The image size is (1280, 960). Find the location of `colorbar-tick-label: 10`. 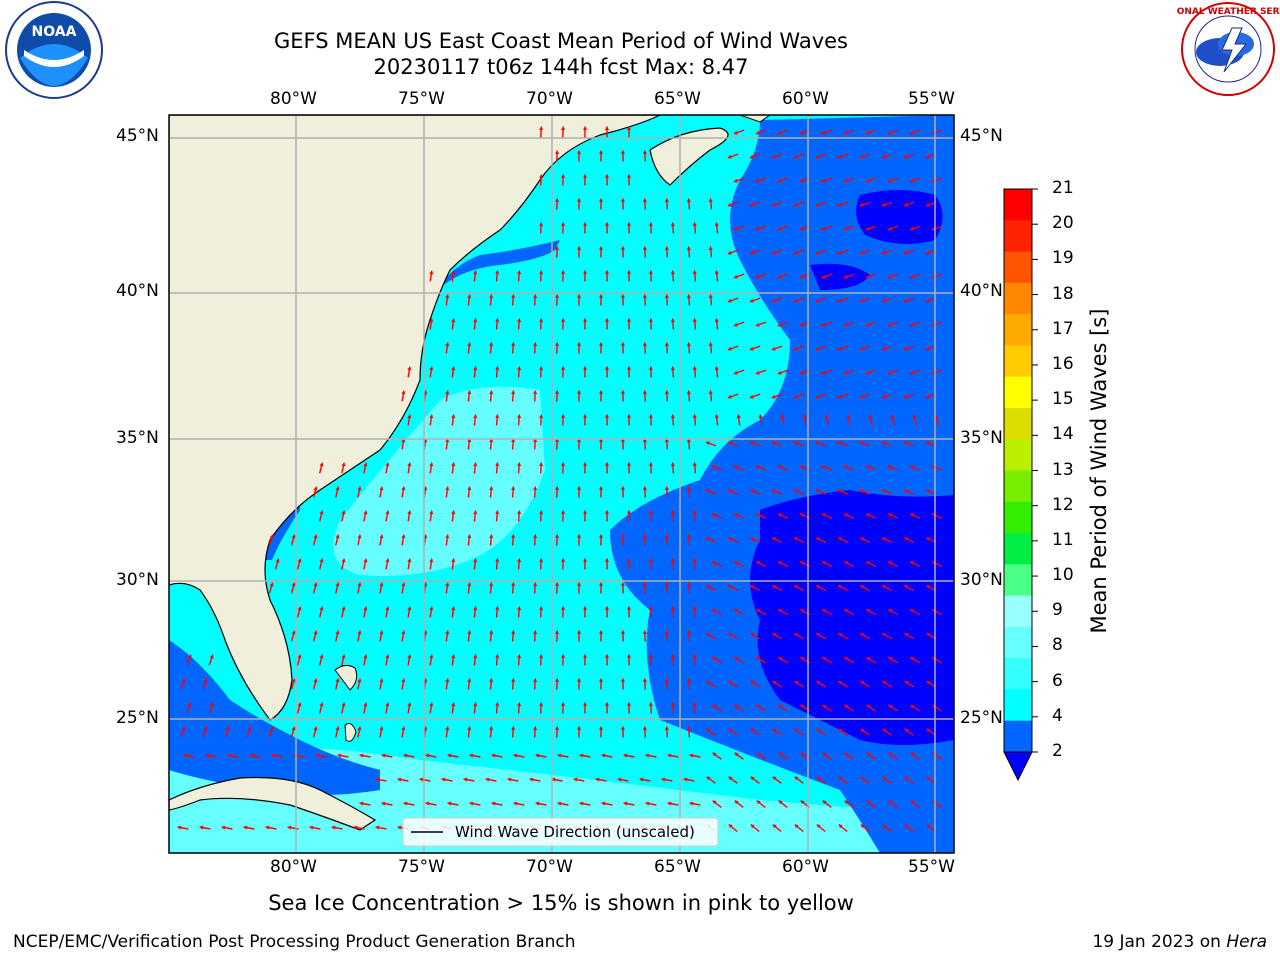

colorbar-tick-label: 10 is located at coordinates (1063, 575).